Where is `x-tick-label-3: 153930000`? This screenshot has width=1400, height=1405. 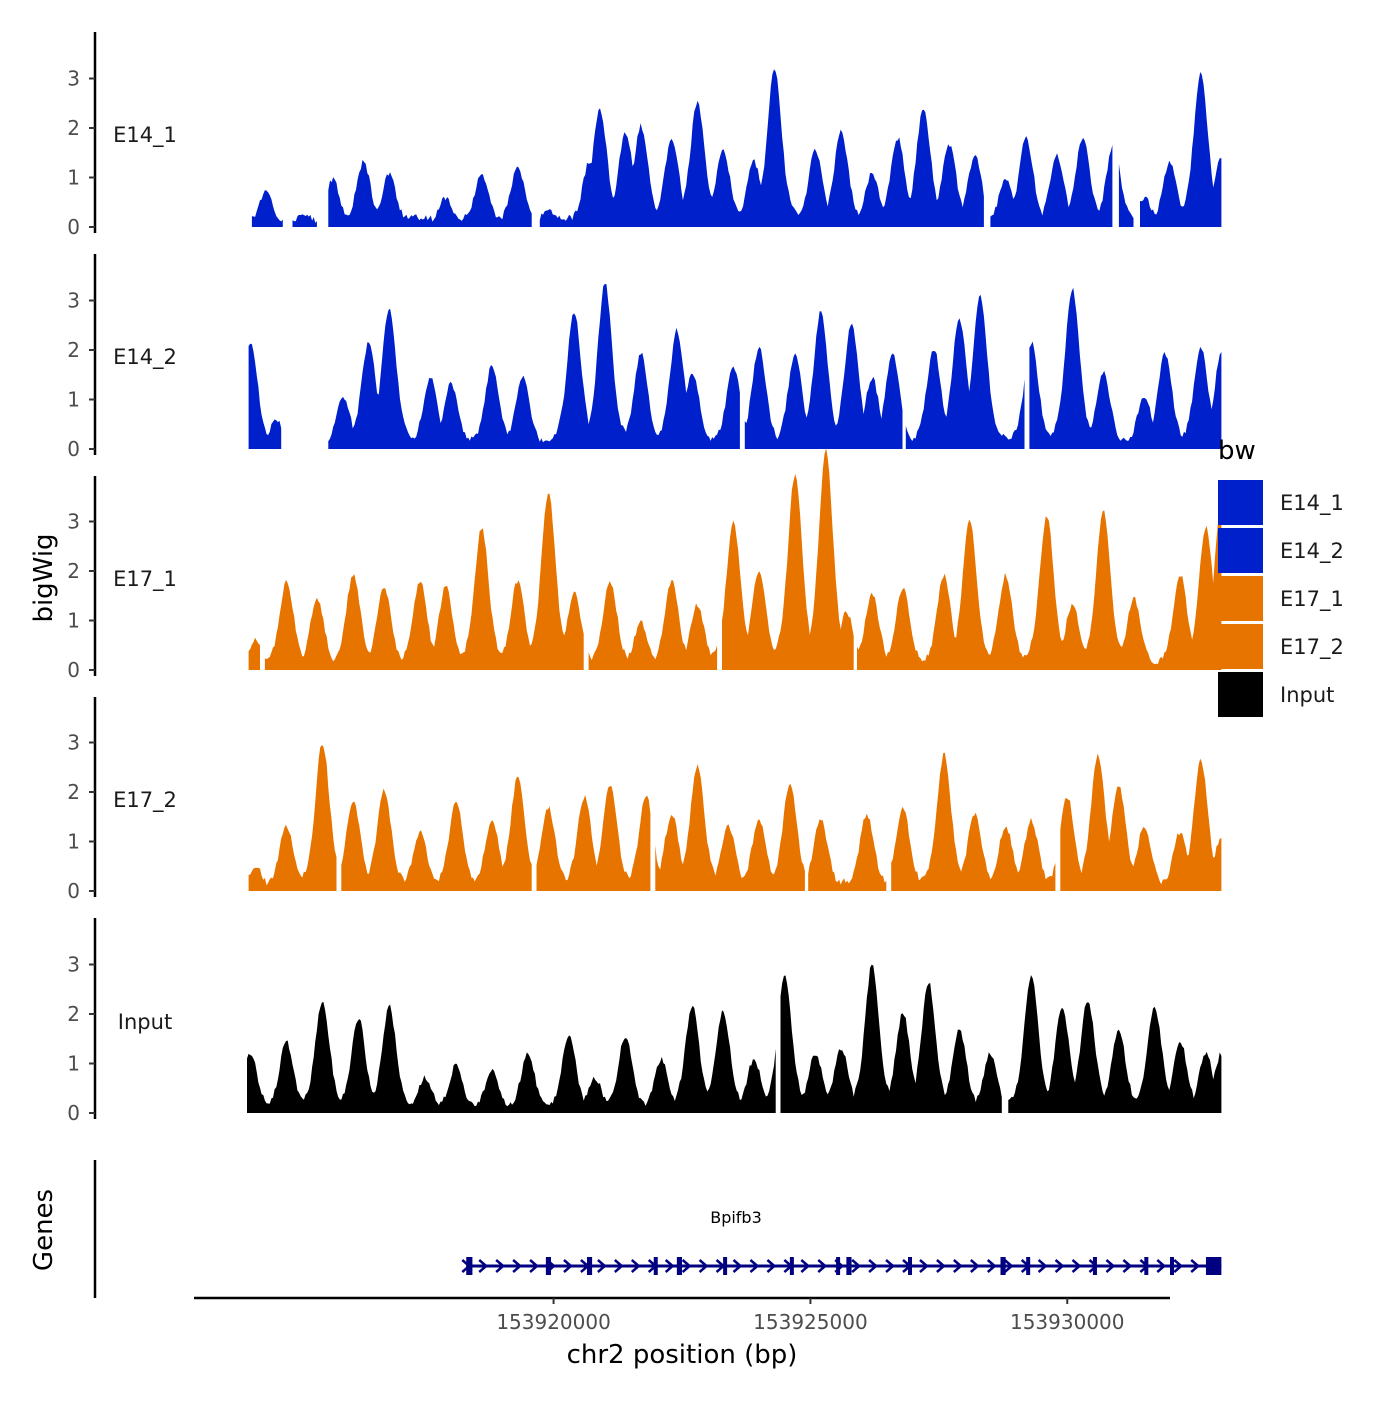 x-tick-label-3: 153930000 is located at coordinates (1067, 1322).